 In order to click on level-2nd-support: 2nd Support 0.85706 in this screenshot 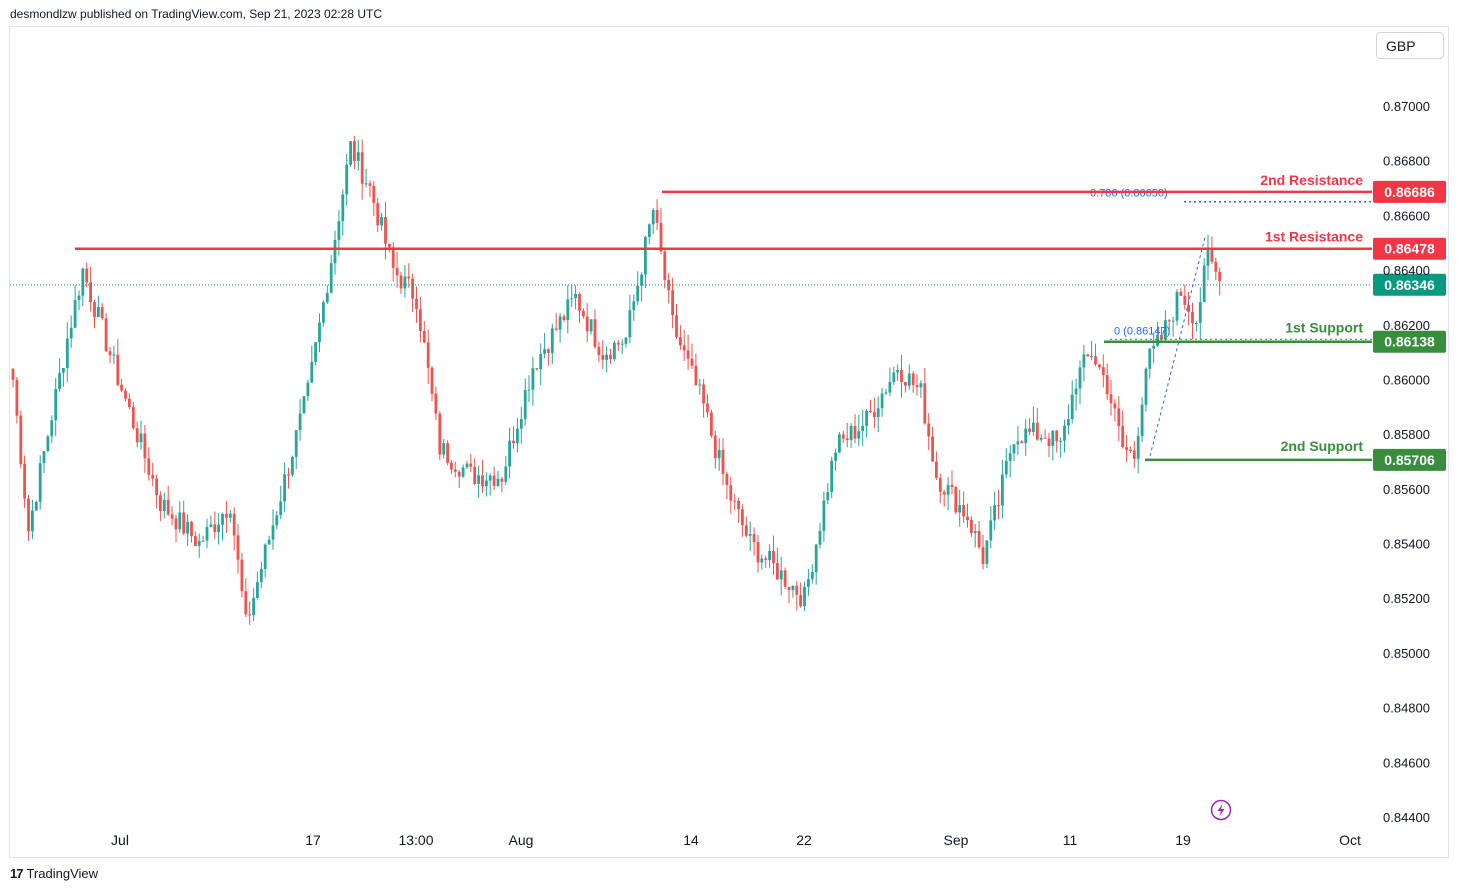, I will do `click(1295, 454)`.